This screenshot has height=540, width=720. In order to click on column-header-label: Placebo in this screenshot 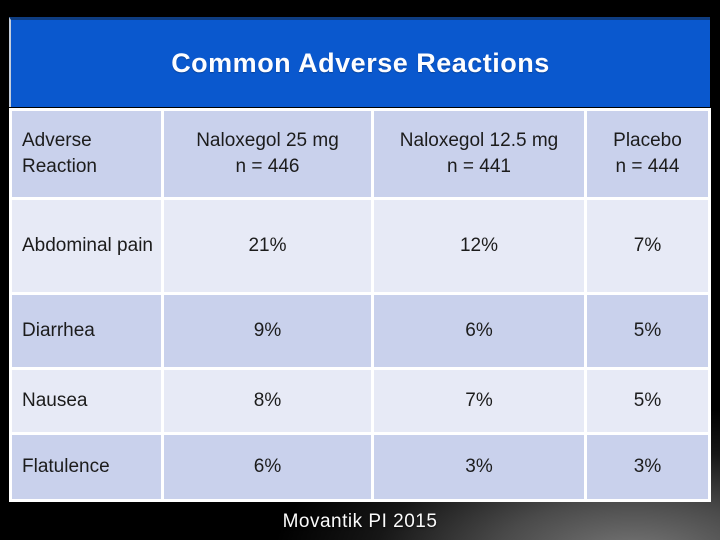, I will do `click(647, 141)`.